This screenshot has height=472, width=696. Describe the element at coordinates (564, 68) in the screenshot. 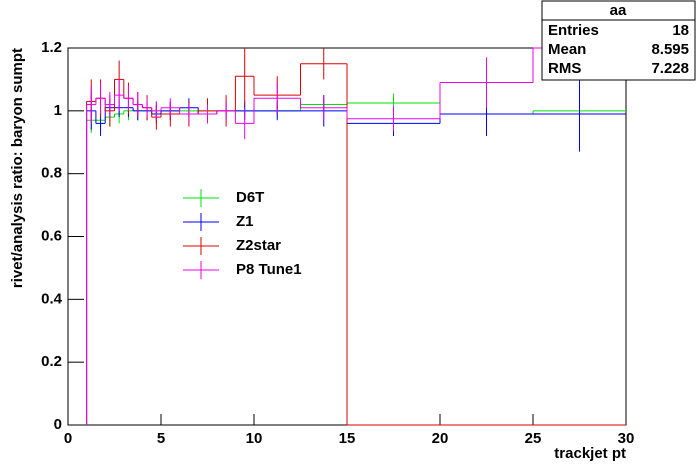

I see `stats-label: RMS` at that location.